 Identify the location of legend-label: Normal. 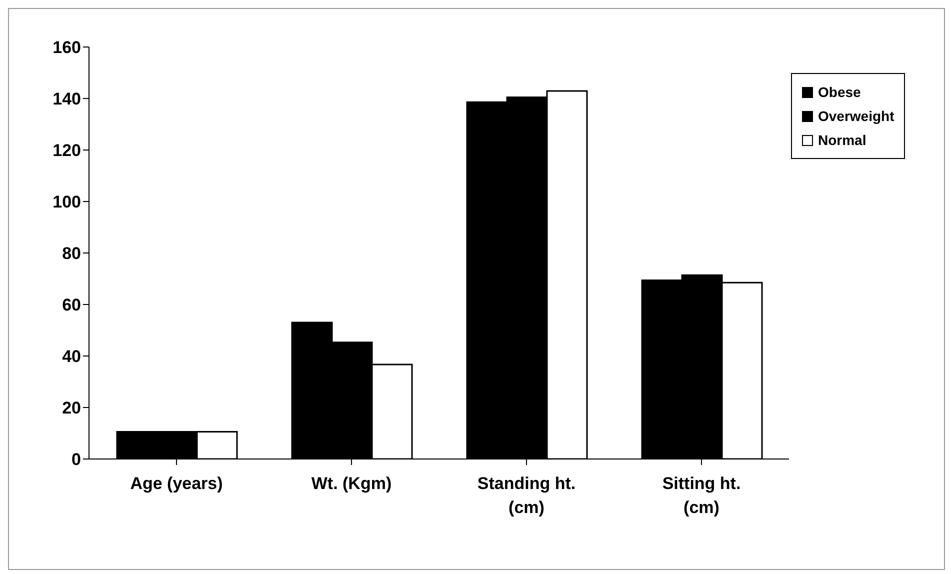
(842, 140).